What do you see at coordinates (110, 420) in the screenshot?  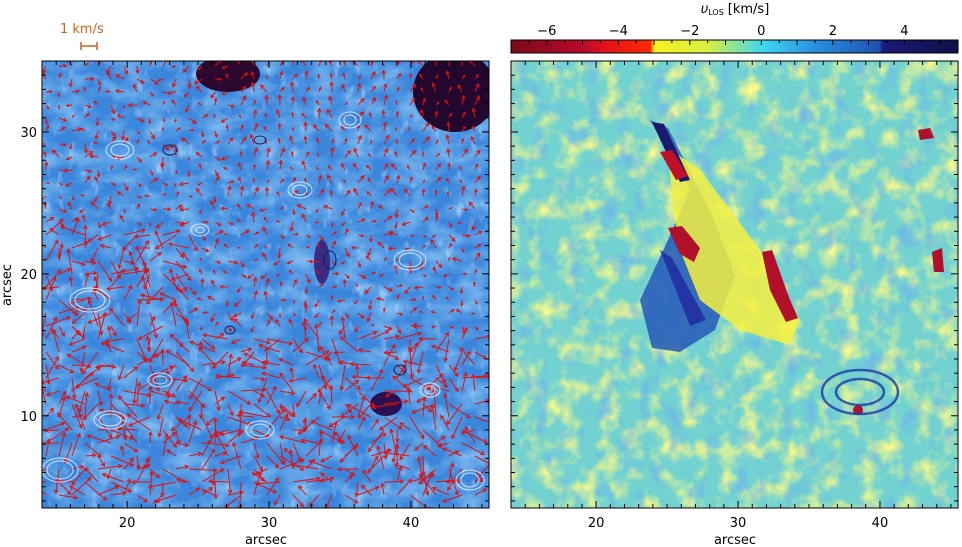 I see `contour-line` at bounding box center [110, 420].